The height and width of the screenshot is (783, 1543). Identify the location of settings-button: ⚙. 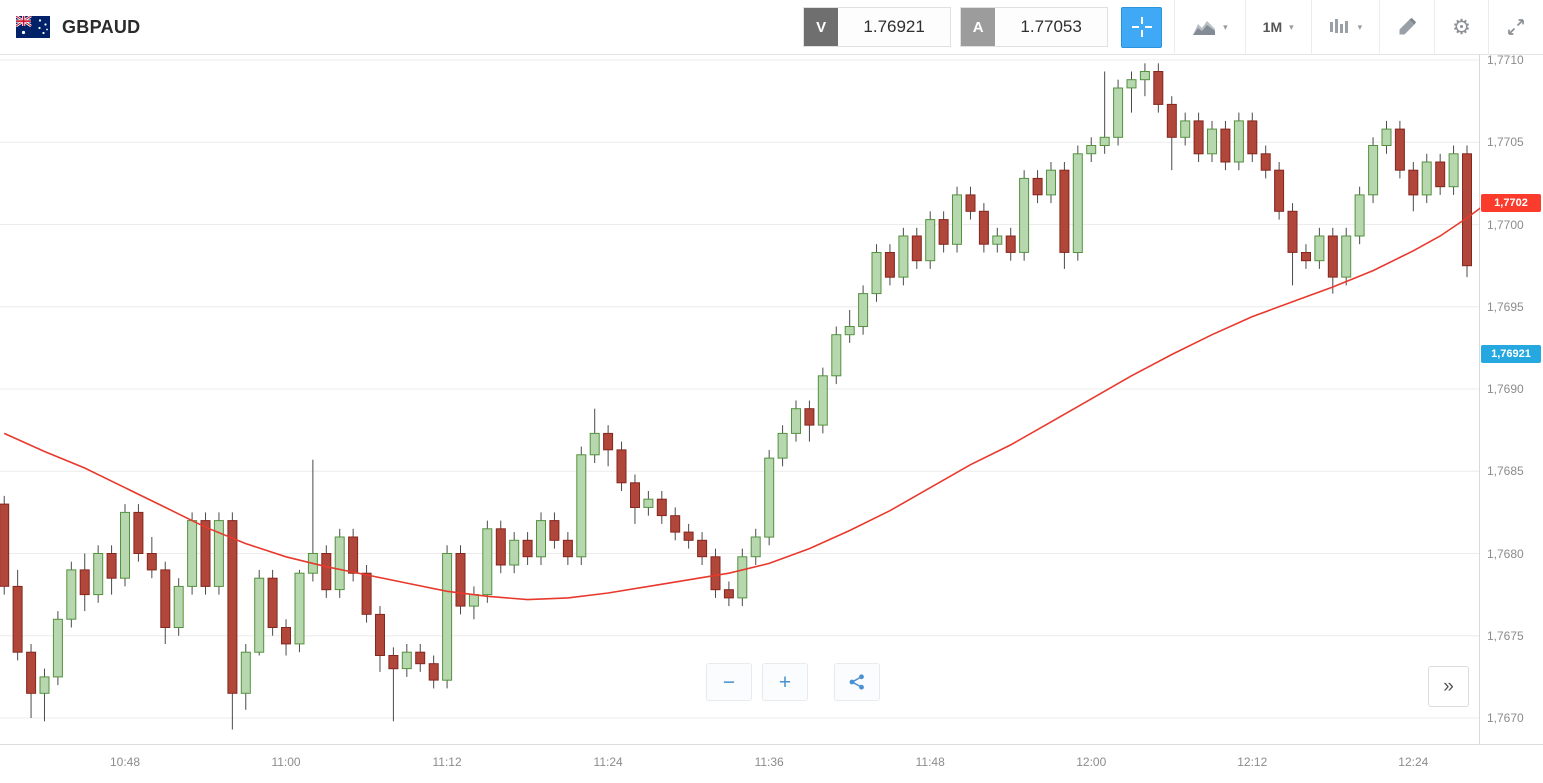
(1461, 27).